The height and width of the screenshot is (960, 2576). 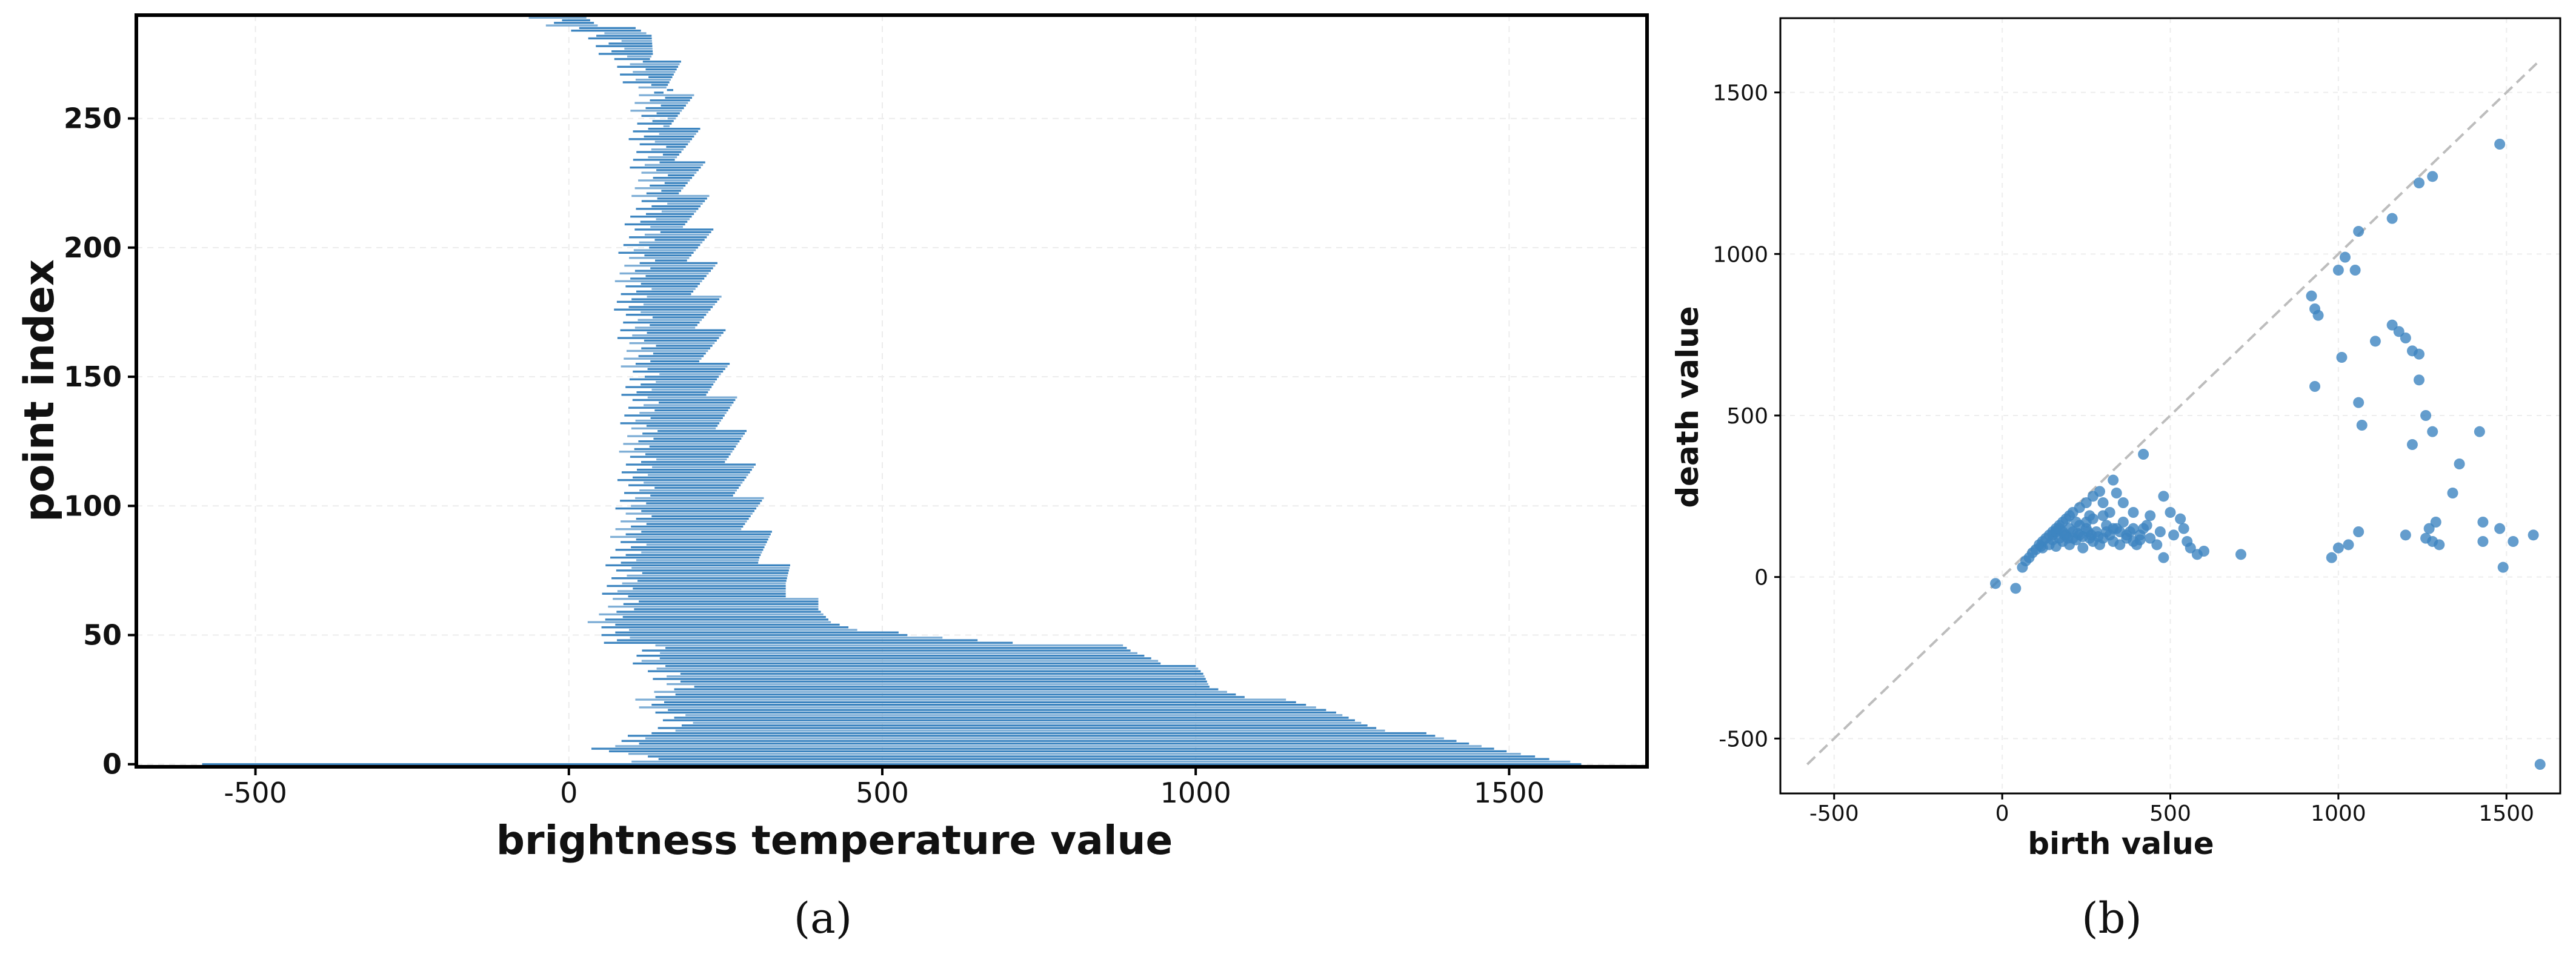 I want to click on panel-a-y-tick-label-1: 50, so click(x=102, y=635).